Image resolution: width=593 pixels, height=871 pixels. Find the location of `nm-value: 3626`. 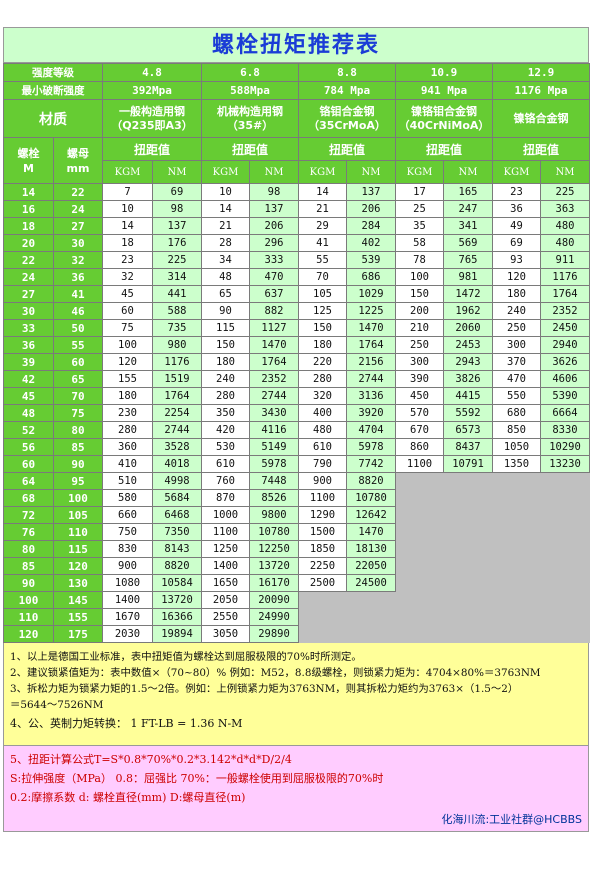

nm-value: 3626 is located at coordinates (565, 362).